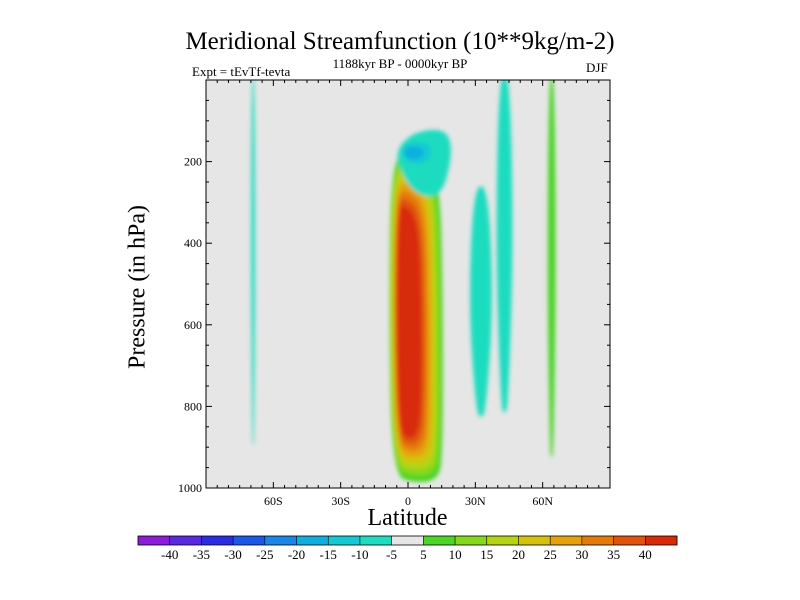  What do you see at coordinates (400, 41) in the screenshot?
I see `chart-title: Meridional Streamfunction (10**9kg/m-2)` at bounding box center [400, 41].